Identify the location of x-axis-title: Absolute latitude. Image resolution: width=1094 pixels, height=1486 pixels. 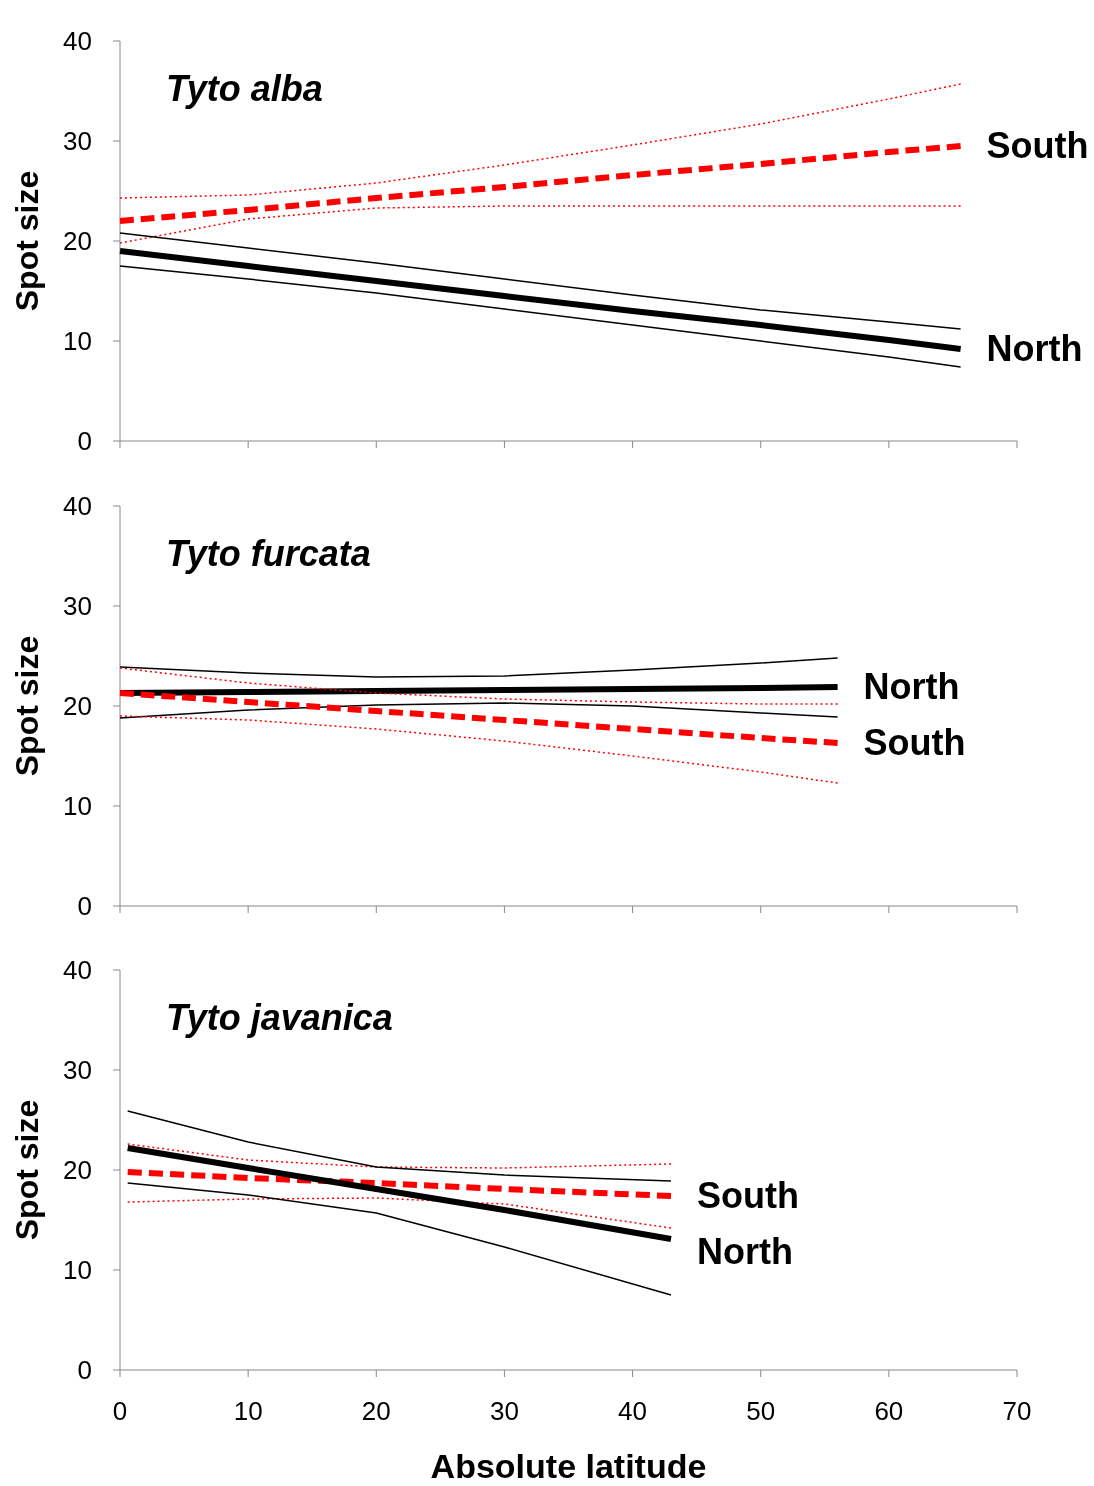
(568, 1466).